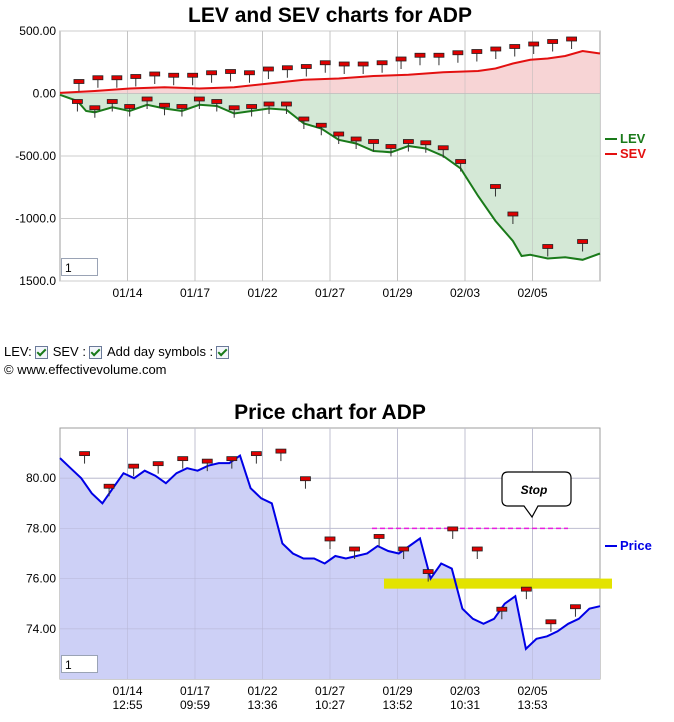  What do you see at coordinates (498, 583) in the screenshot?
I see `support-band` at bounding box center [498, 583].